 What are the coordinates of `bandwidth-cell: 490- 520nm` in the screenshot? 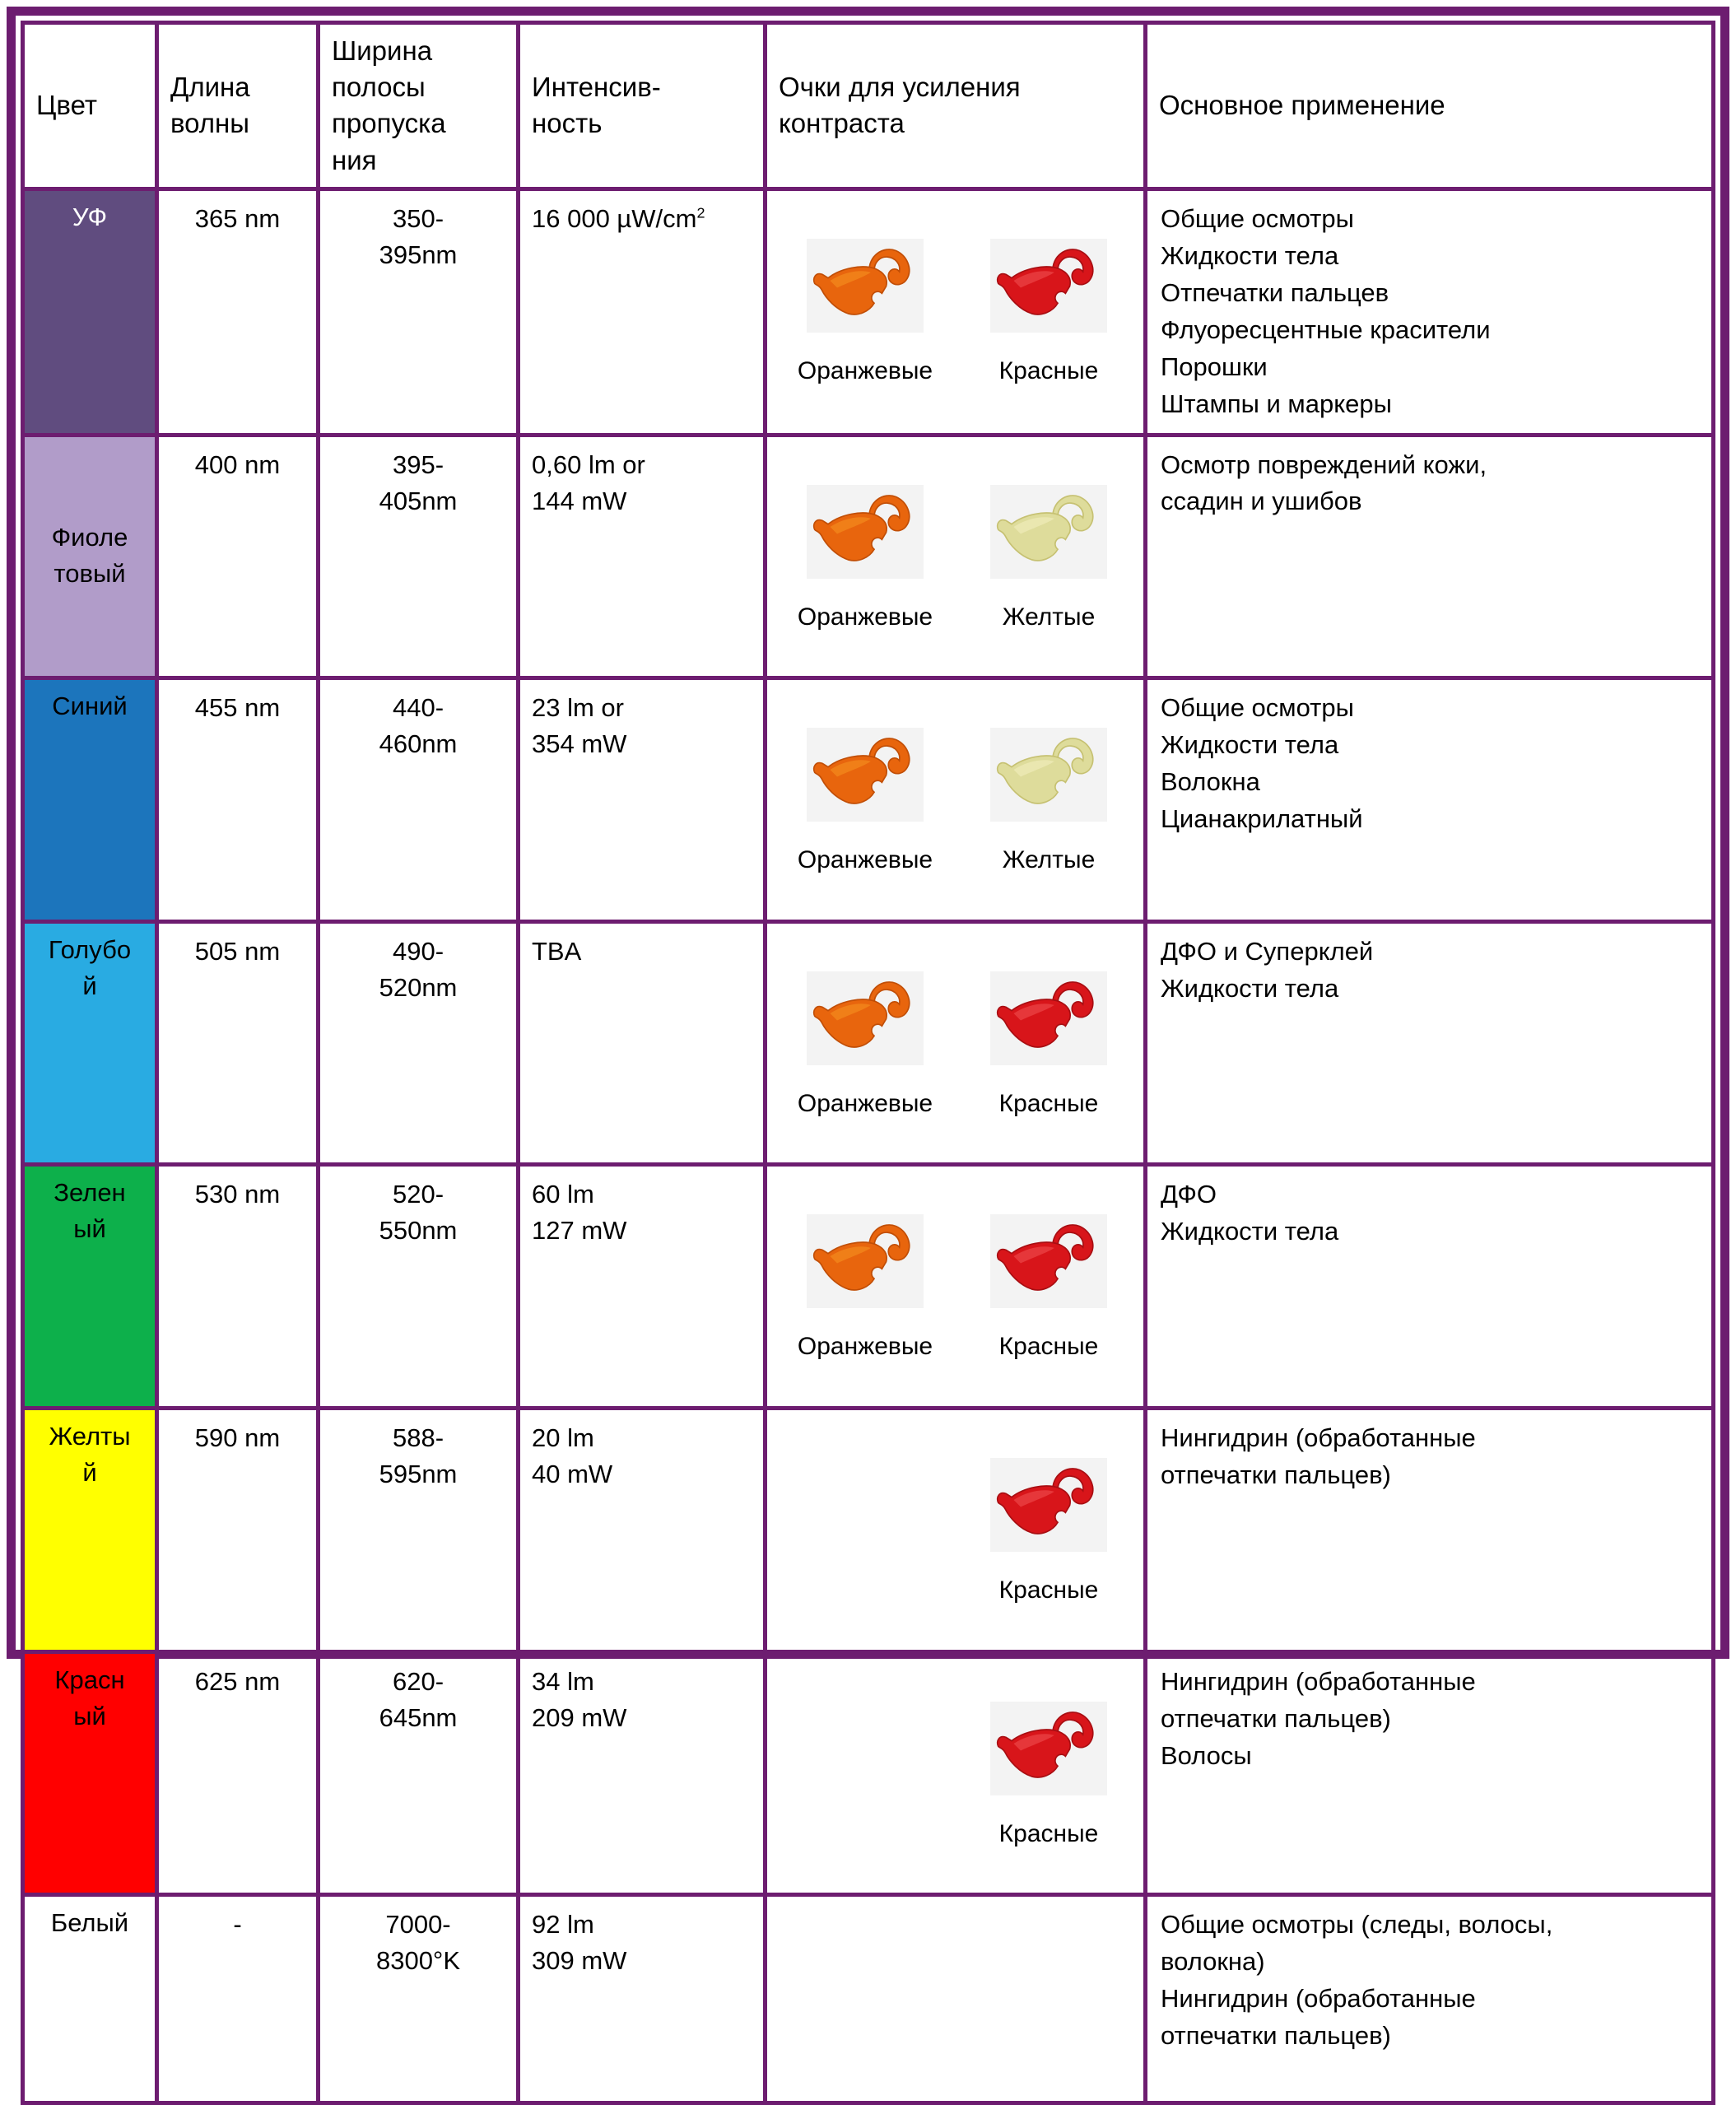 It's located at (418, 1043).